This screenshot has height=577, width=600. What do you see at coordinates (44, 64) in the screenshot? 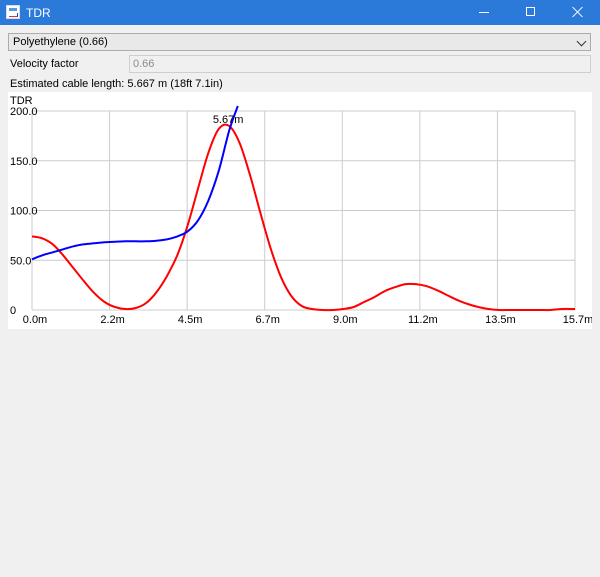
I see `velocity-factor-label: Velocity factor` at bounding box center [44, 64].